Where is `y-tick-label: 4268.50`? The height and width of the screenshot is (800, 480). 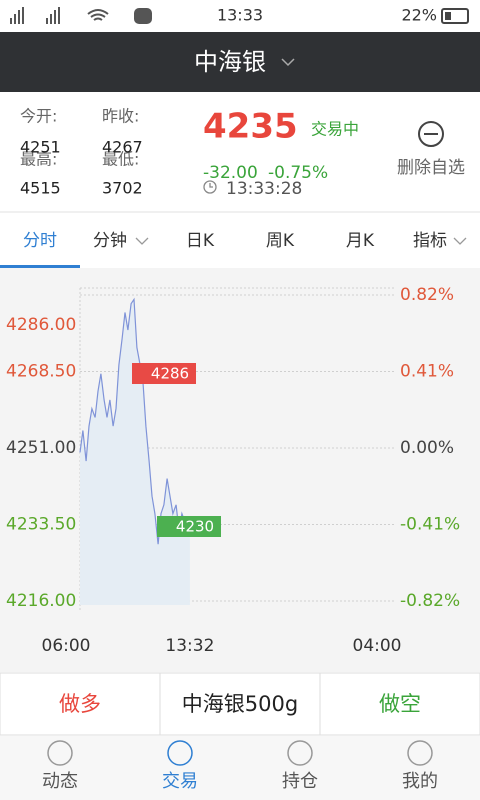 y-tick-label: 4268.50 is located at coordinates (41, 372).